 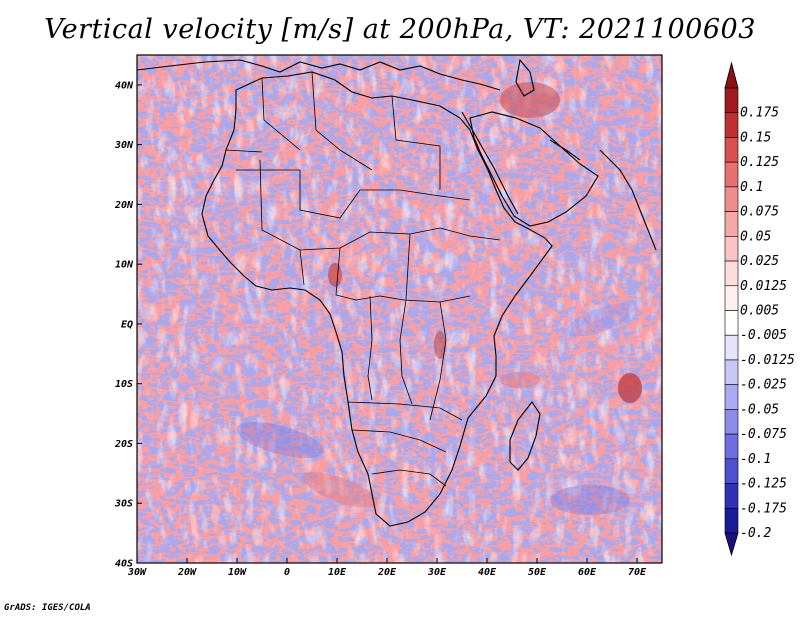 What do you see at coordinates (763, 286) in the screenshot?
I see `colorbar-label: 0.0125` at bounding box center [763, 286].